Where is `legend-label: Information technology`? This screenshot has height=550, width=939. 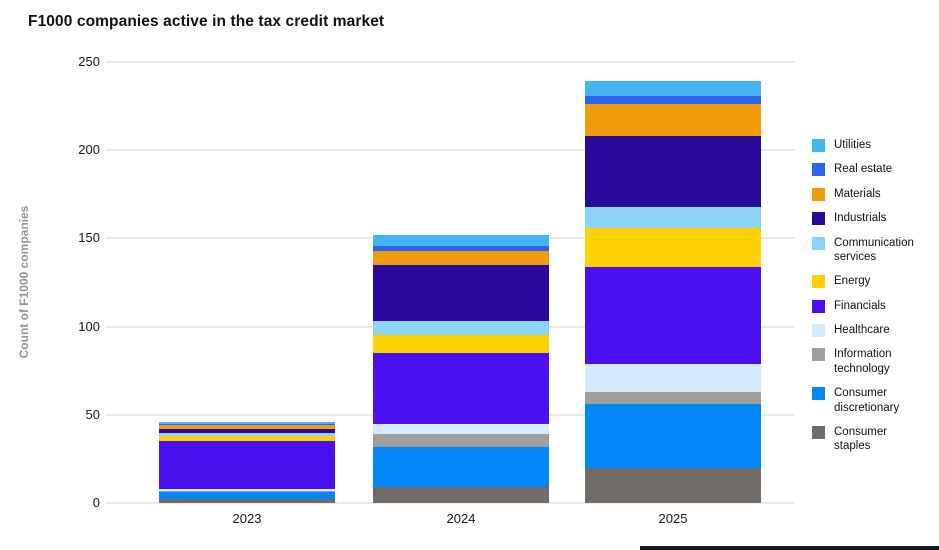
legend-label: Information technology is located at coordinates (863, 361).